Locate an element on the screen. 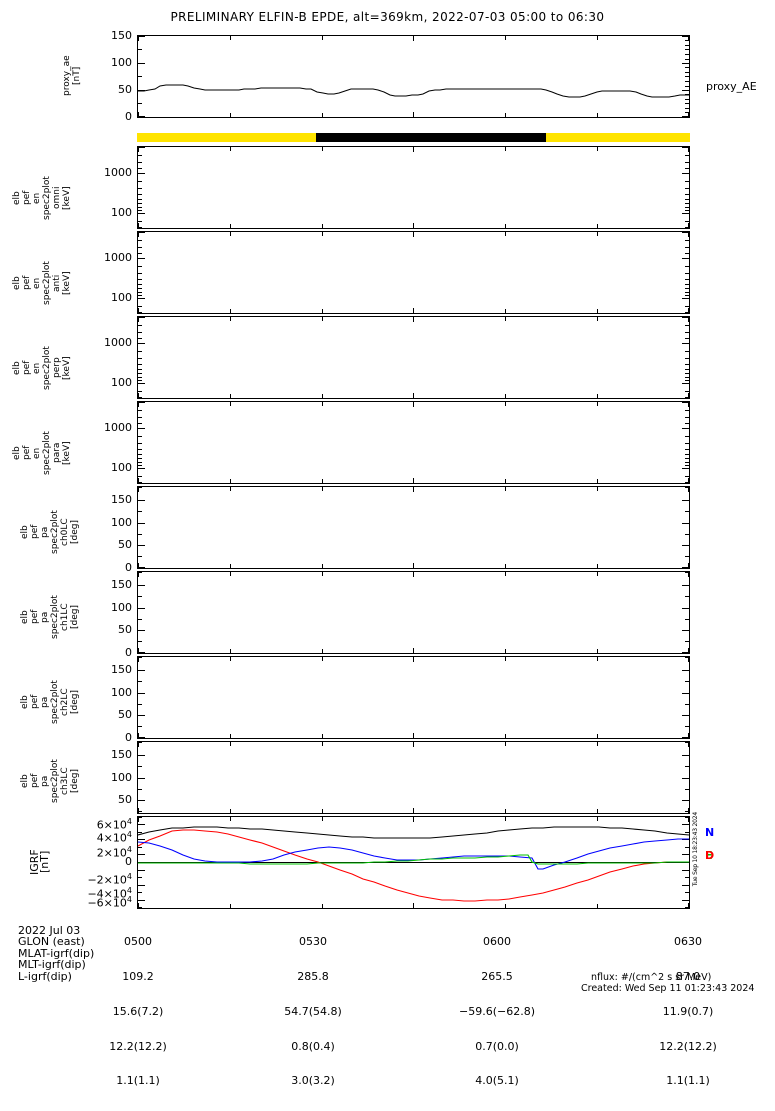 The width and height of the screenshot is (775, 1111). spec-perp-axis-title-l4: perp is located at coordinates (57, 368).